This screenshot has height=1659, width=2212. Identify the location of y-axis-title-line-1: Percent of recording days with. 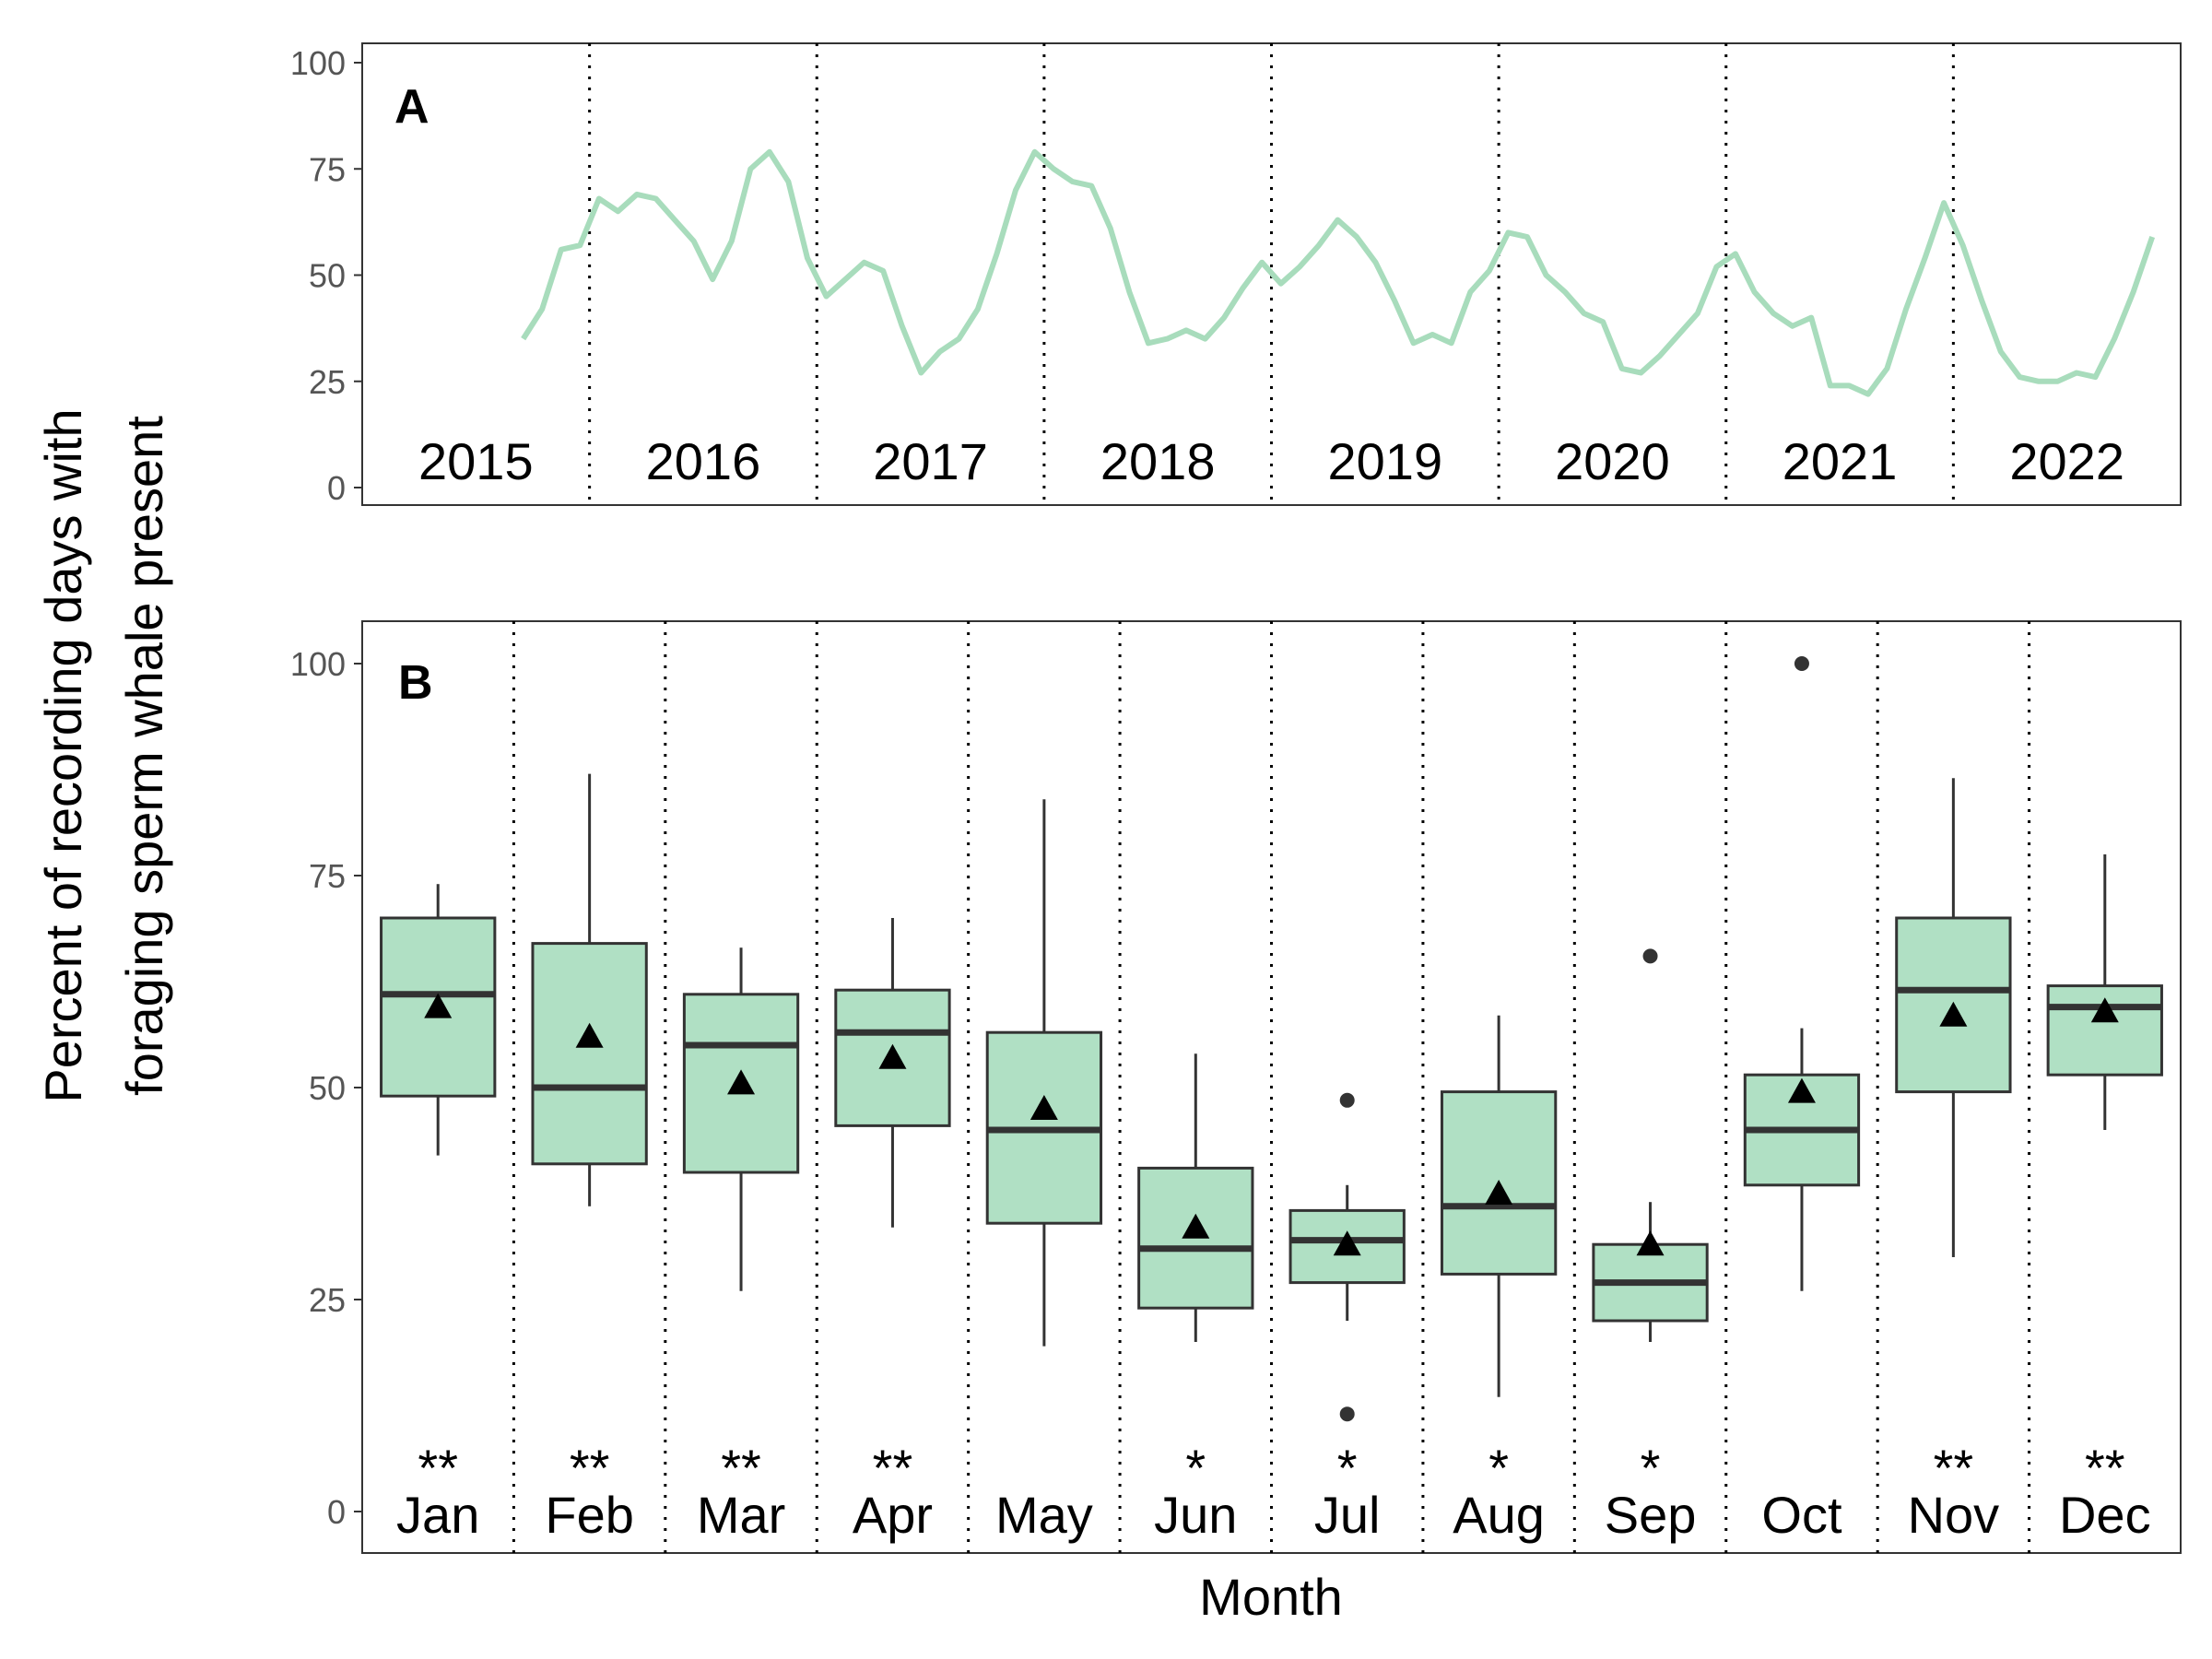
(63, 755).